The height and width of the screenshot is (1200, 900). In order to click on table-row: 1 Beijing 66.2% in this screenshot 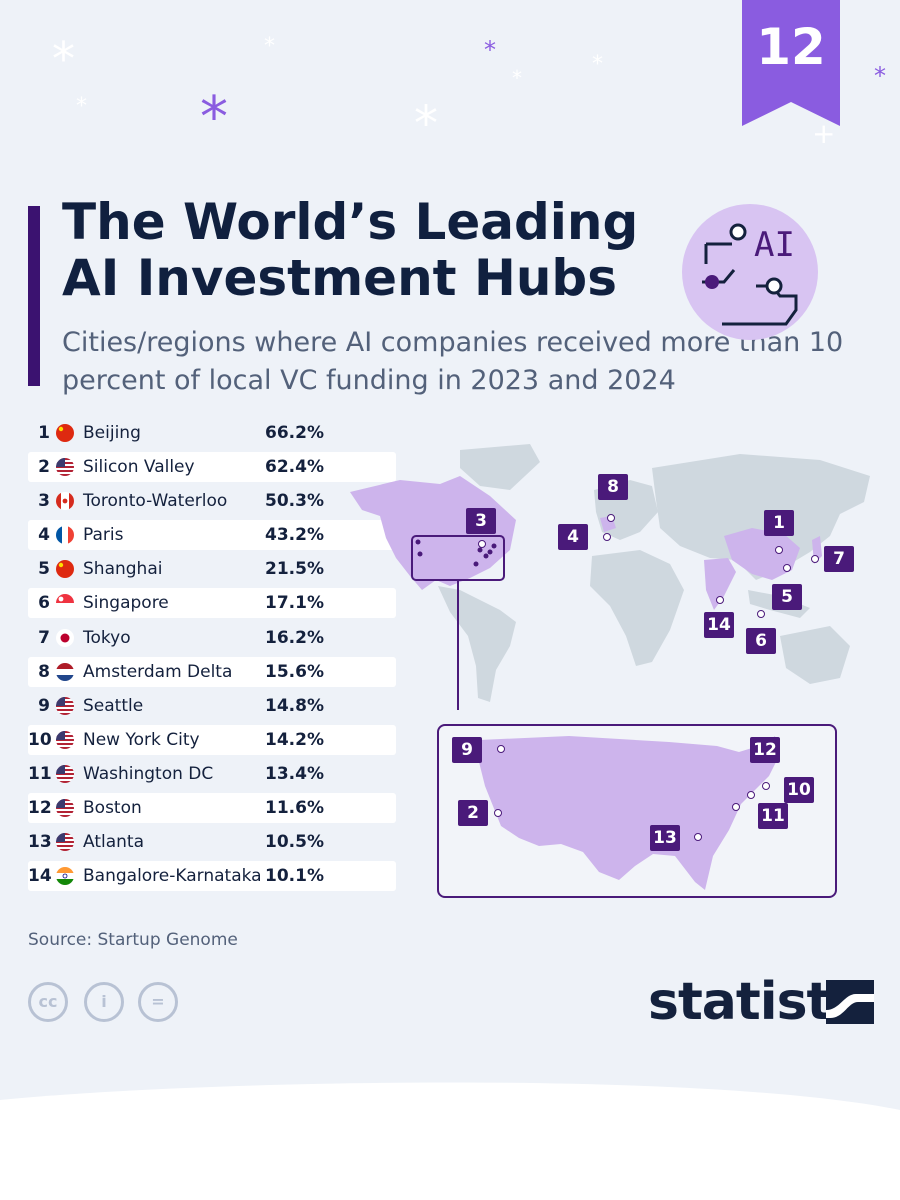, I will do `click(212, 433)`.